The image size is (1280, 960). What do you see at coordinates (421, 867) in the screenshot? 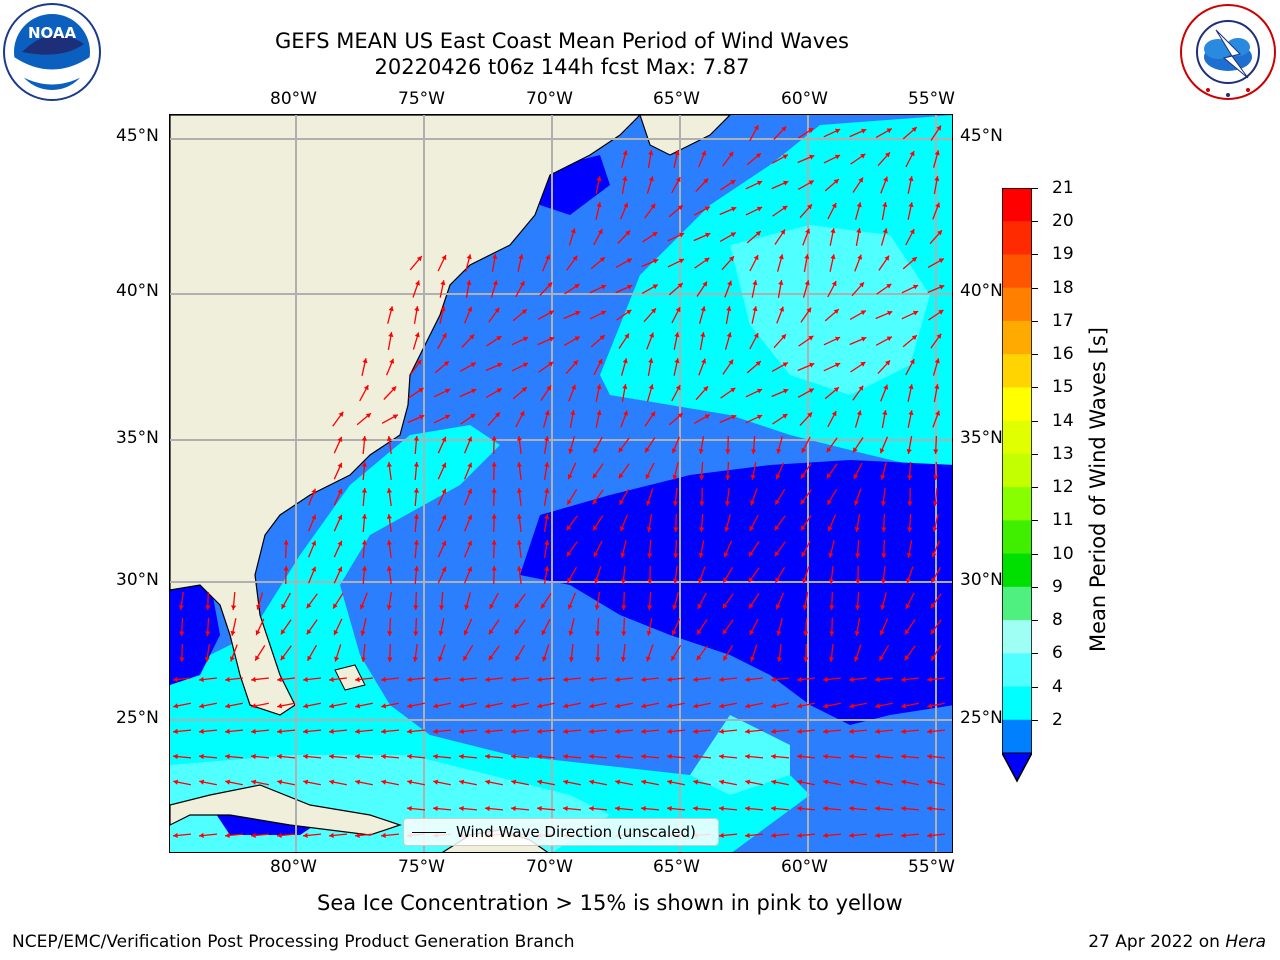
I see `lon-bottom-75w: 75°W` at bounding box center [421, 867].